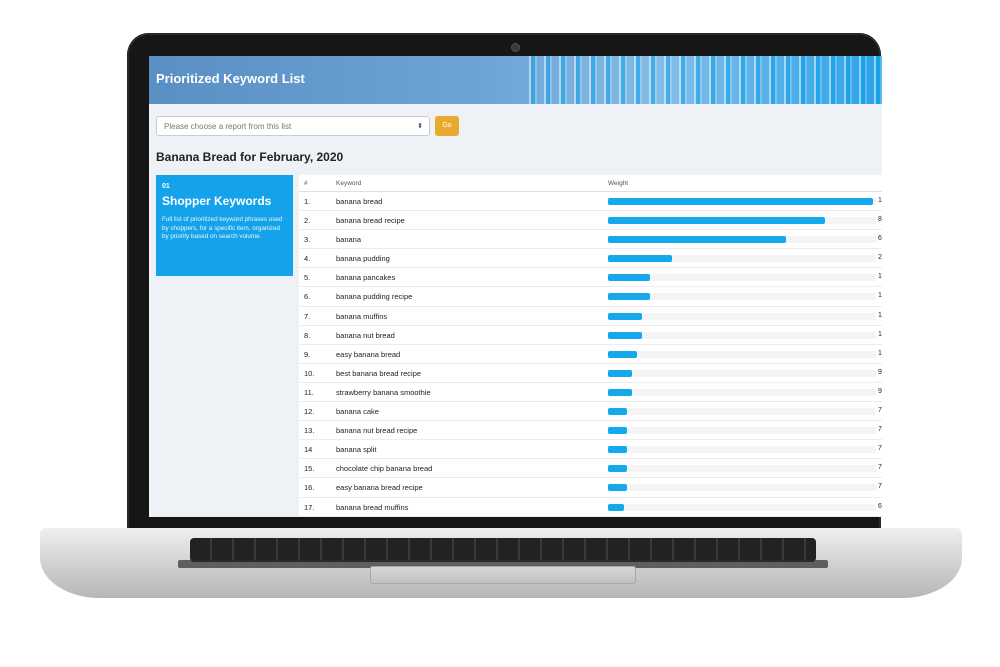 The image size is (1000, 667). Describe the element at coordinates (590, 297) in the screenshot. I see `table-row: 6. banana pudding recipe 1` at that location.